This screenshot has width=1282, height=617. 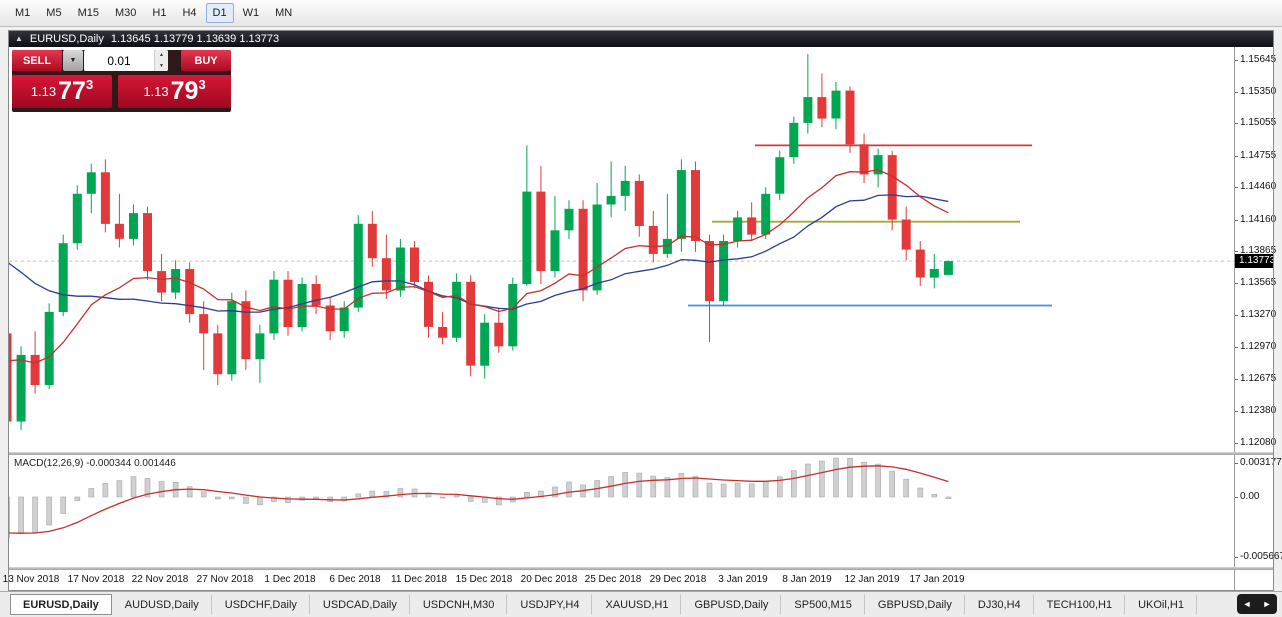 What do you see at coordinates (1080, 604) in the screenshot?
I see `chart-tab-tech100-h1: TECH100,H1` at bounding box center [1080, 604].